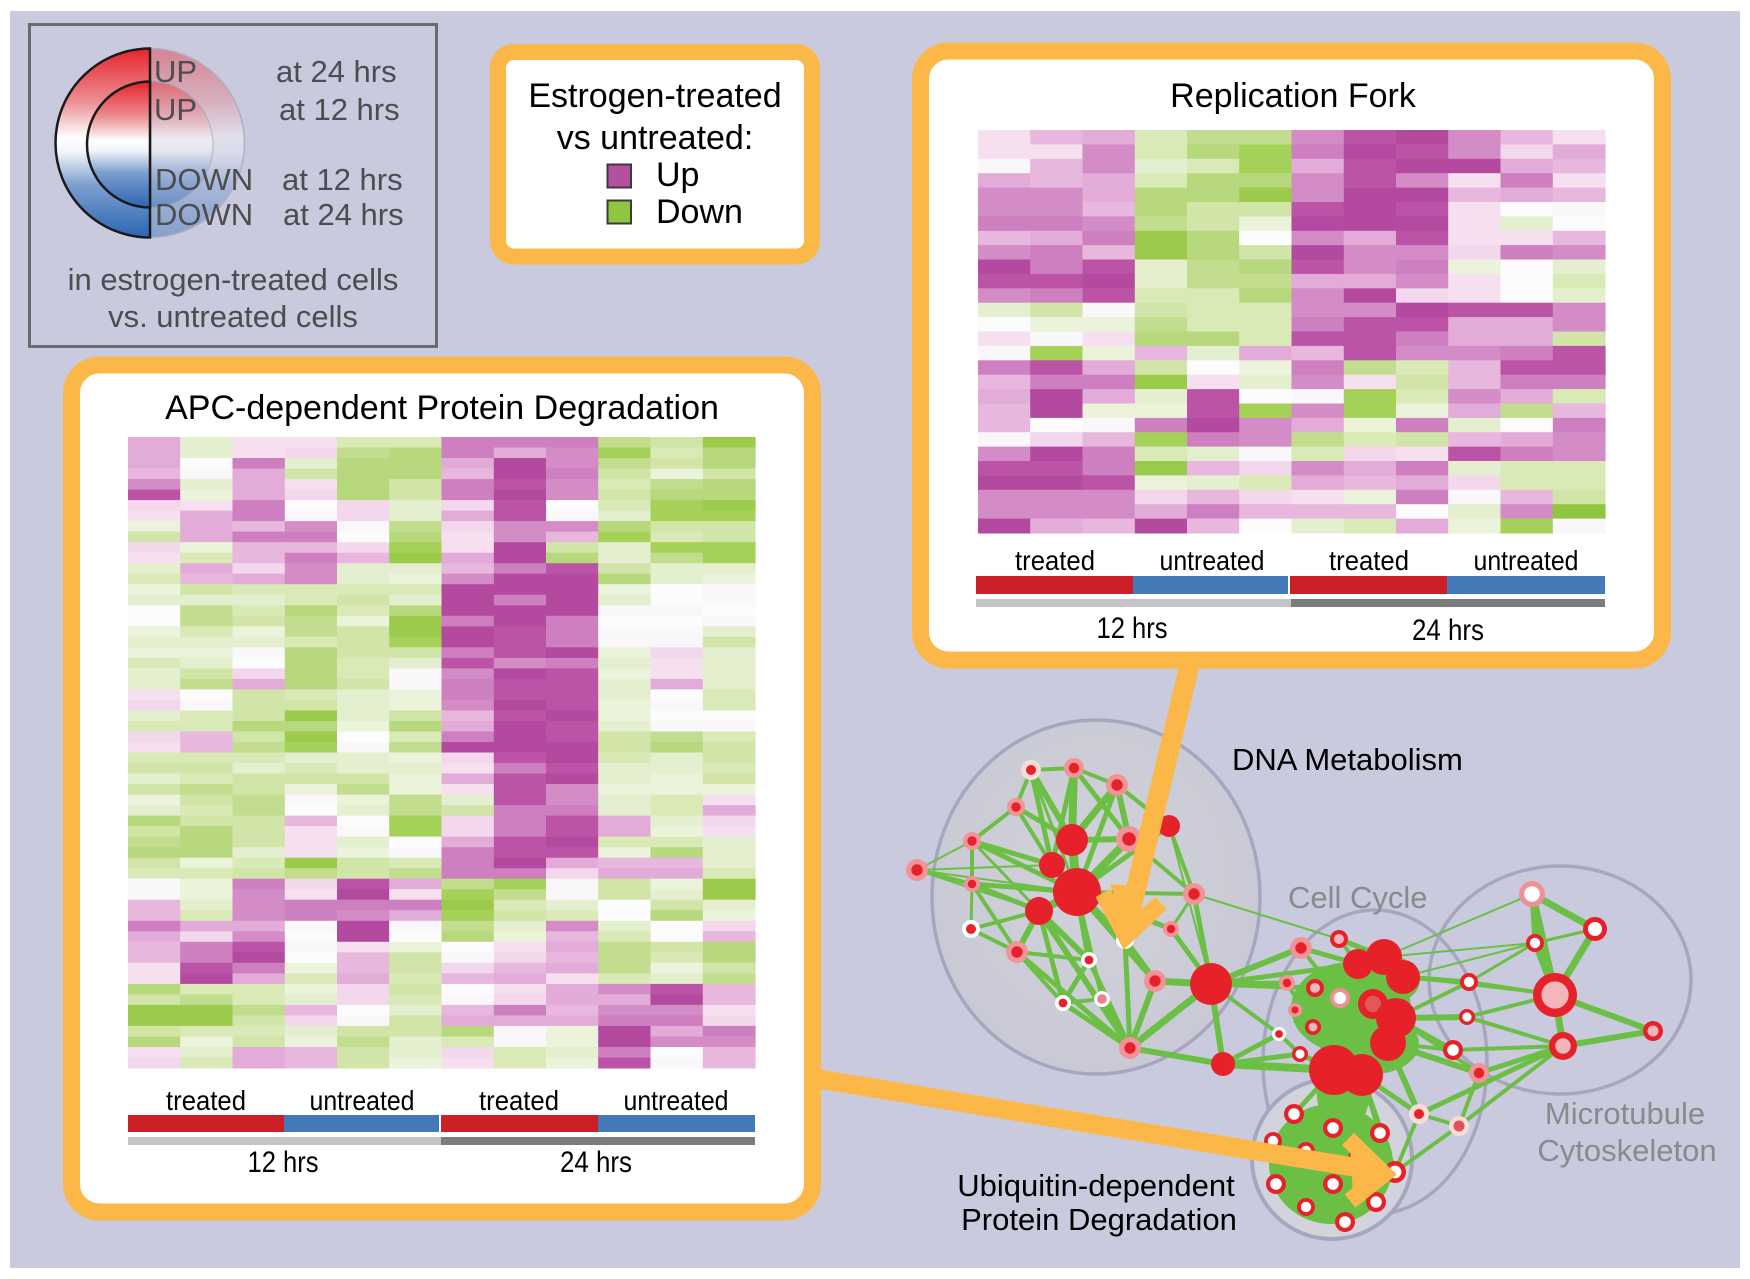 Image resolution: width=1750 pixels, height=1279 pixels. What do you see at coordinates (654, 96) in the screenshot?
I see `svg-text: Estrogen-treated` at bounding box center [654, 96].